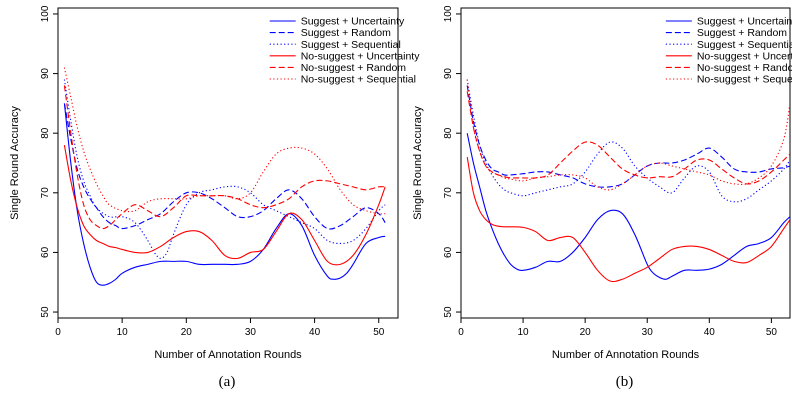 The height and width of the screenshot is (395, 792). Describe the element at coordinates (227, 382) in the screenshot. I see `panel-caption: (a)` at that location.